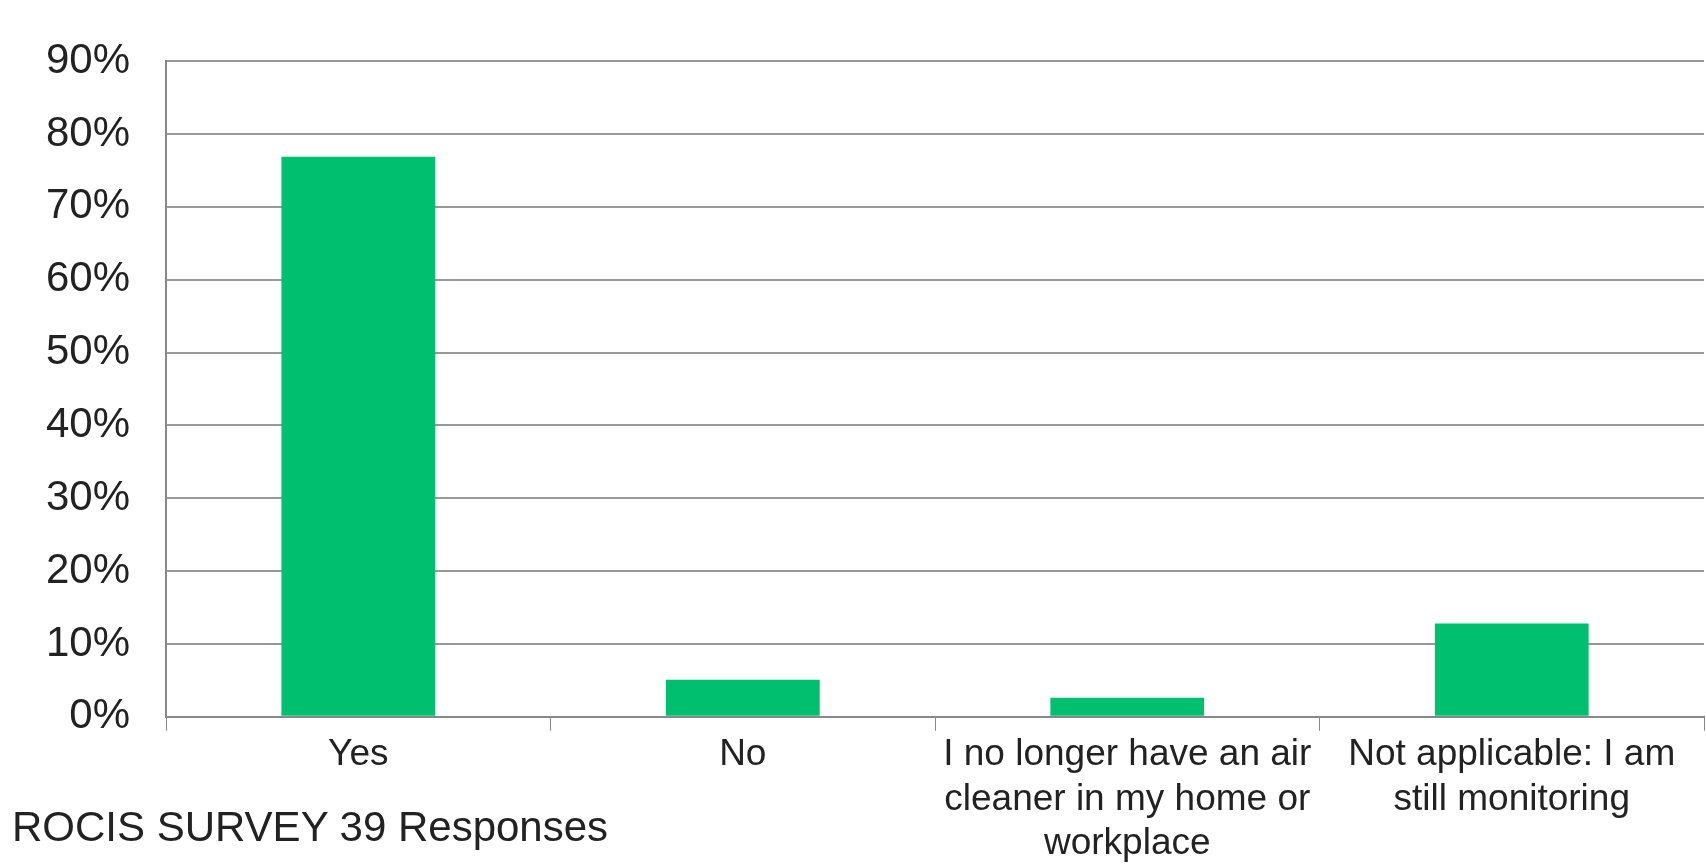  What do you see at coordinates (88, 350) in the screenshot?
I see `y-tick-label: 50%` at bounding box center [88, 350].